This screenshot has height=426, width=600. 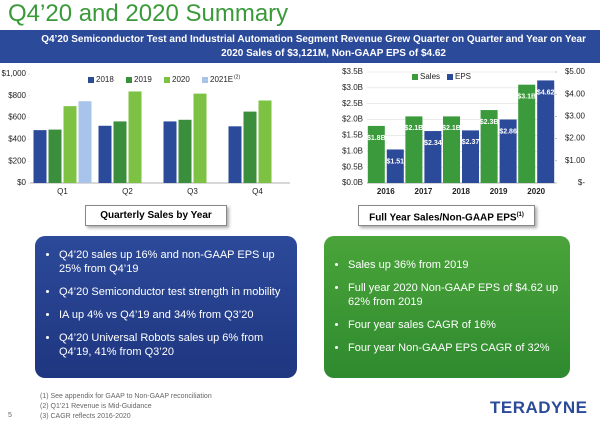 I want to click on page-number: 5, so click(x=10, y=415).